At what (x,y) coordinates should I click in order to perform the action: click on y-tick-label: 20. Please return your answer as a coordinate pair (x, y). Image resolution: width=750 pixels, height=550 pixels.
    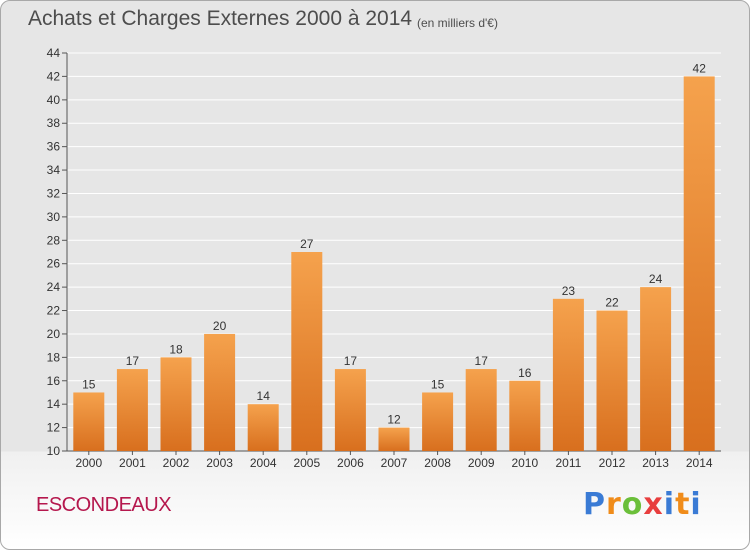
    Looking at the image, I should click on (54, 334).